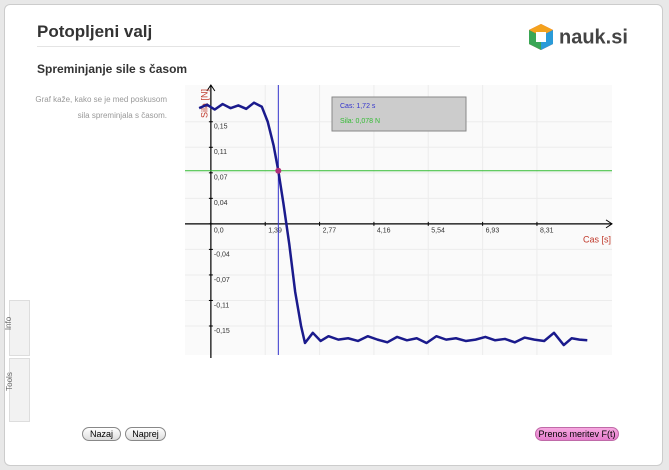  Describe the element at coordinates (222, 254) in the screenshot. I see `y-tick-label: -0,04` at that location.